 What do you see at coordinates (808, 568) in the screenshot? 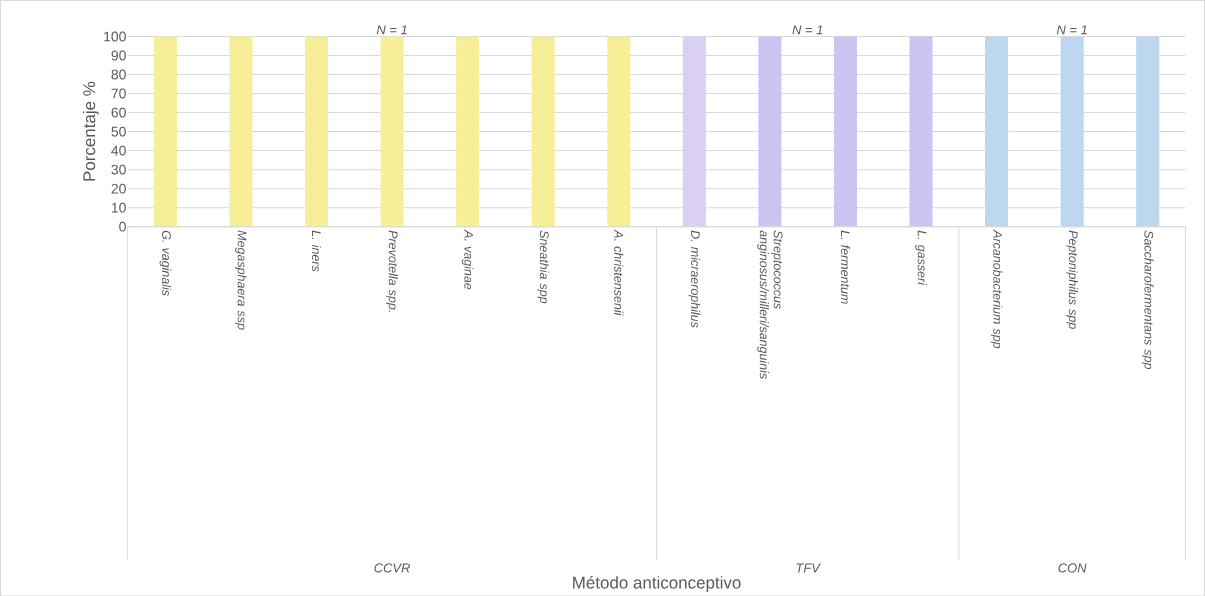
I see `text: TFV` at bounding box center [808, 568].